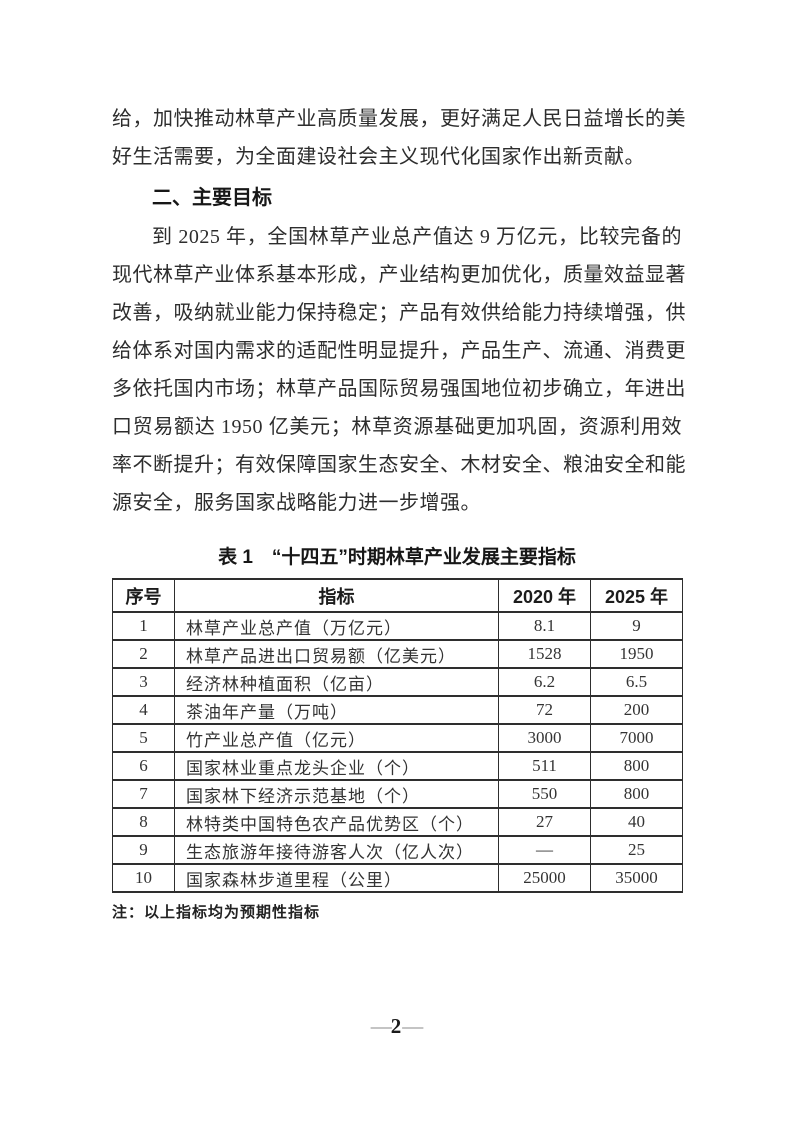 The image size is (792, 1122). What do you see at coordinates (143, 595) in the screenshot?
I see `table-header-cell: 序号` at bounding box center [143, 595].